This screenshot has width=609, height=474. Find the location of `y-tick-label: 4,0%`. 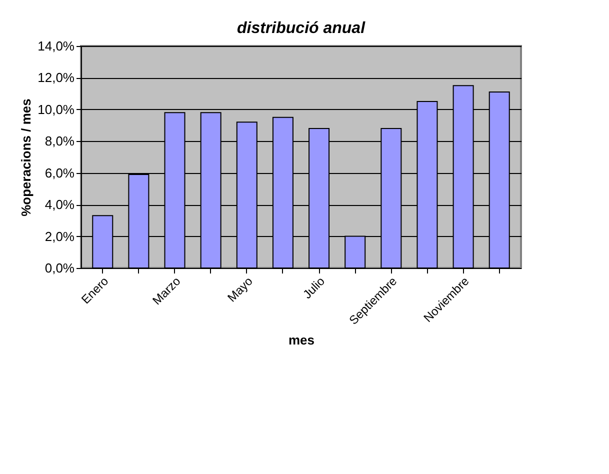

y-tick-label: 4,0% is located at coordinates (59, 204).